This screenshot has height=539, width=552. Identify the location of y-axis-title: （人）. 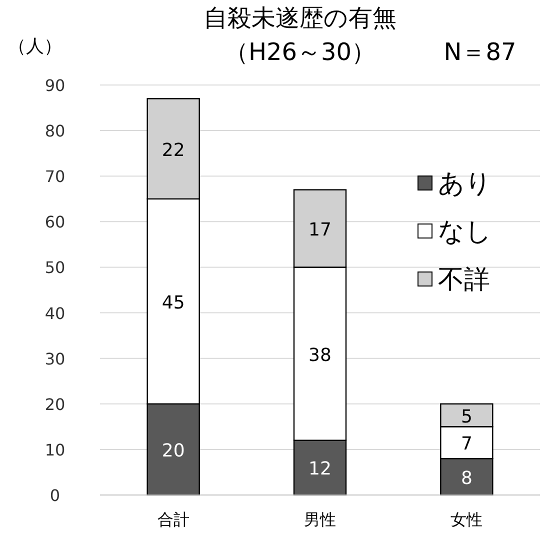
(35, 46).